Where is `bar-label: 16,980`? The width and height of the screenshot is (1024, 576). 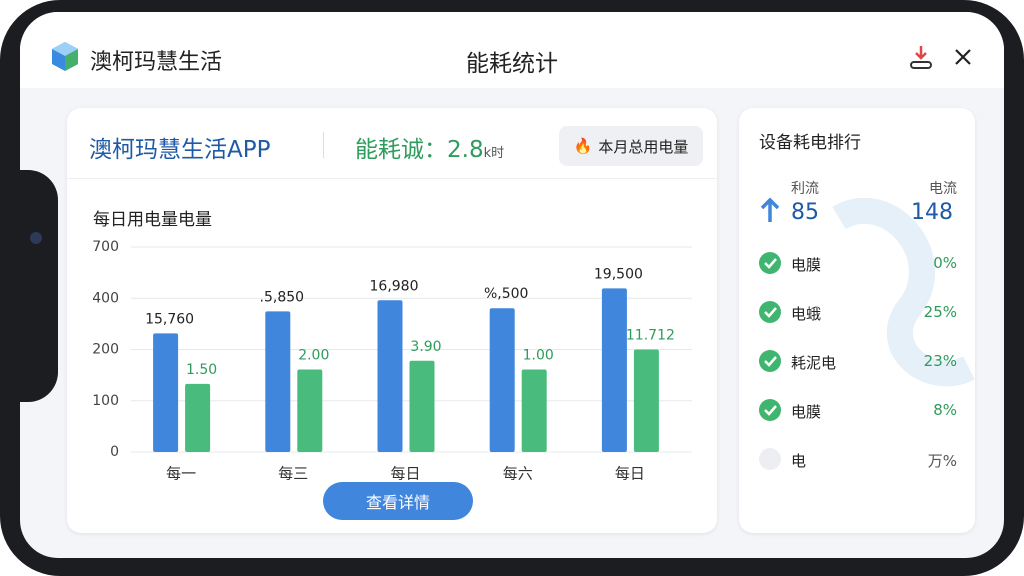
bar-label: 16,980 is located at coordinates (394, 286).